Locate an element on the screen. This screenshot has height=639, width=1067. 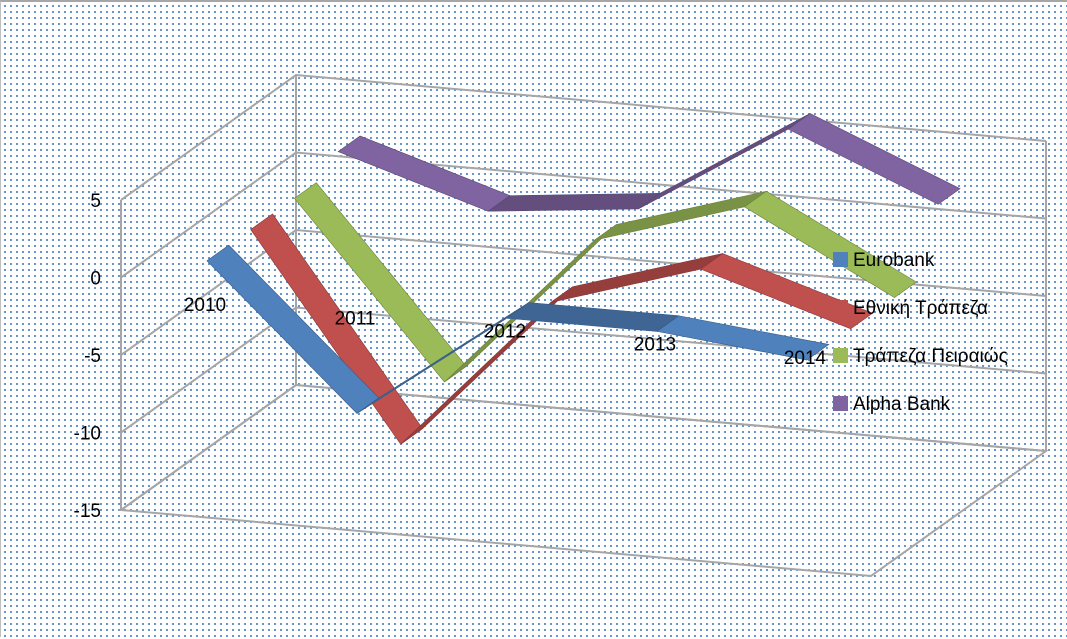
x-tick-label: 2011 is located at coordinates (355, 318).